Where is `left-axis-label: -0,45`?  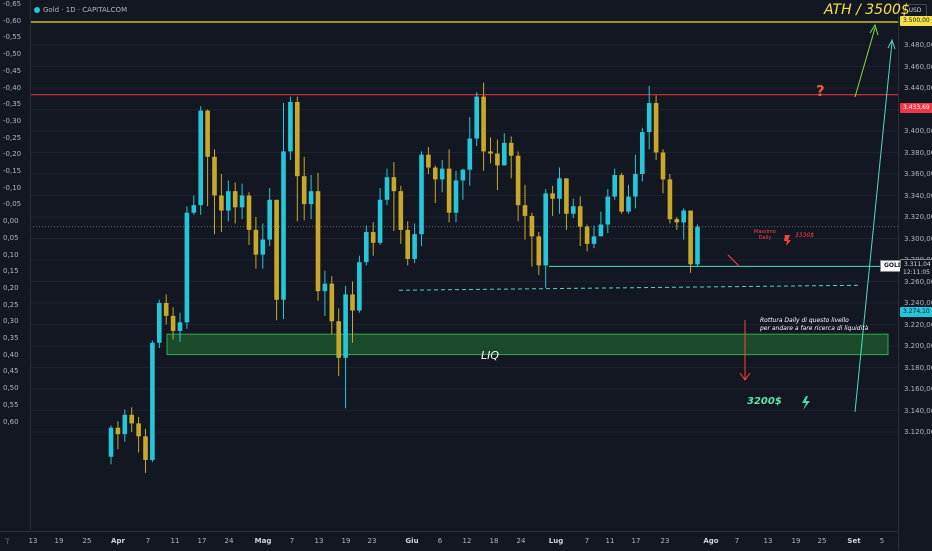
left-axis-label: -0,45 is located at coordinates (12, 70).